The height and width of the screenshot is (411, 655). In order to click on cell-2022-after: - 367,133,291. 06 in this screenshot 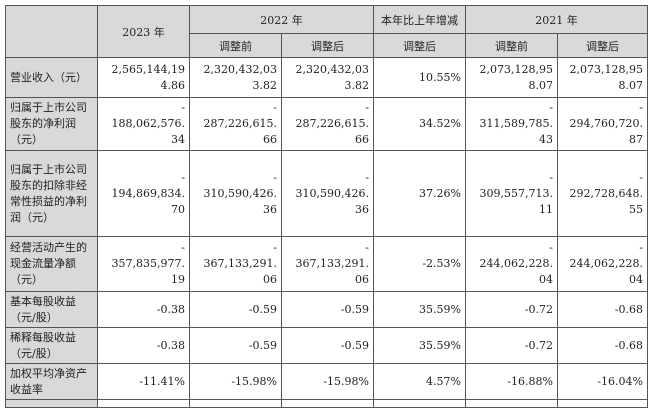, I will do `click(327, 264)`.